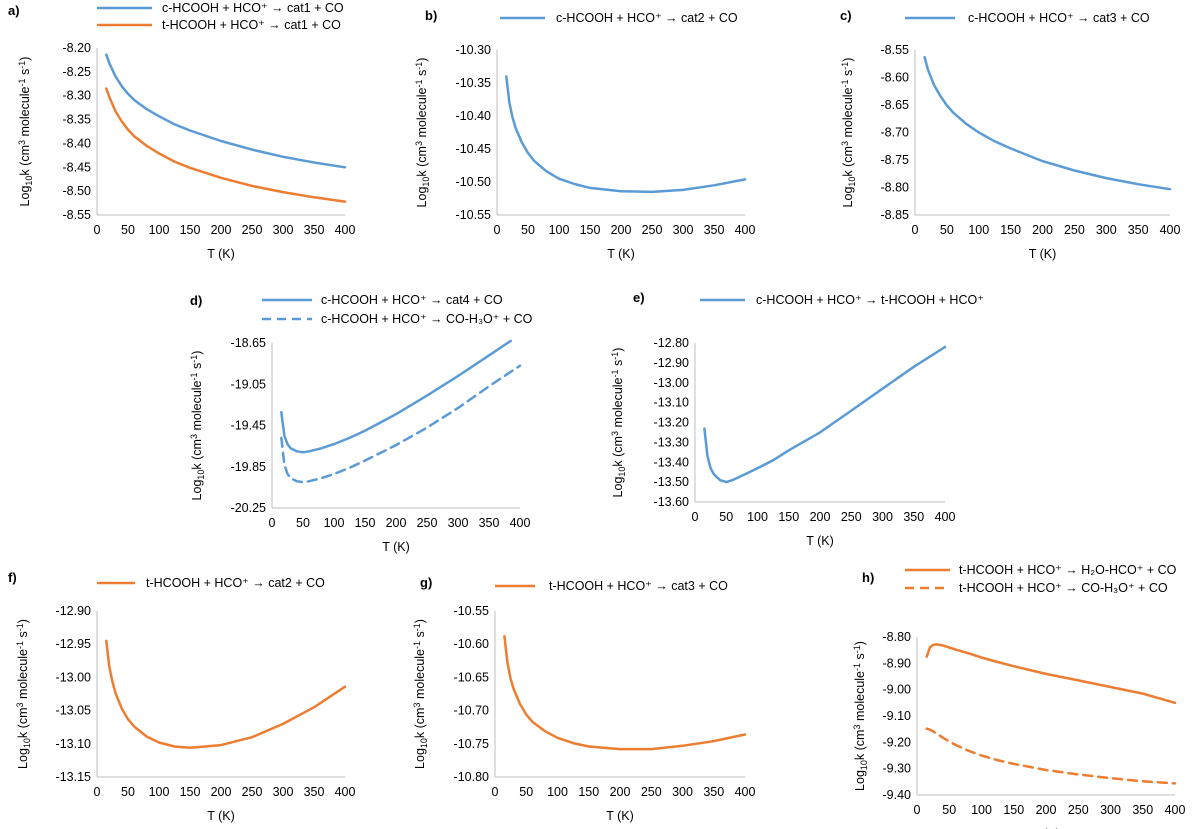 Image resolution: width=1200 pixels, height=829 pixels. Describe the element at coordinates (471, 711) in the screenshot. I see `y-tick-label: -10.70` at that location.